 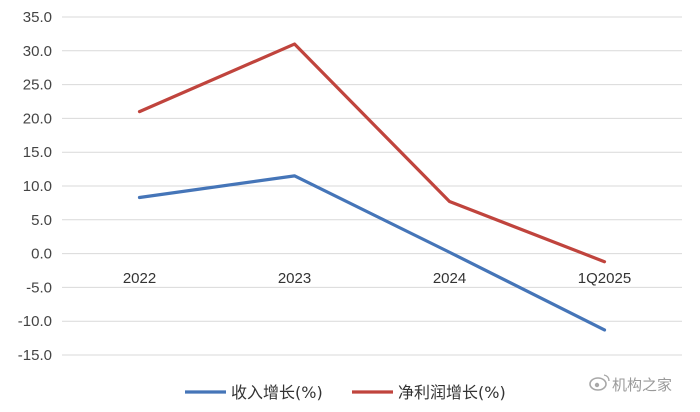 I want to click on x-tick-label: 2023, so click(x=294, y=278).